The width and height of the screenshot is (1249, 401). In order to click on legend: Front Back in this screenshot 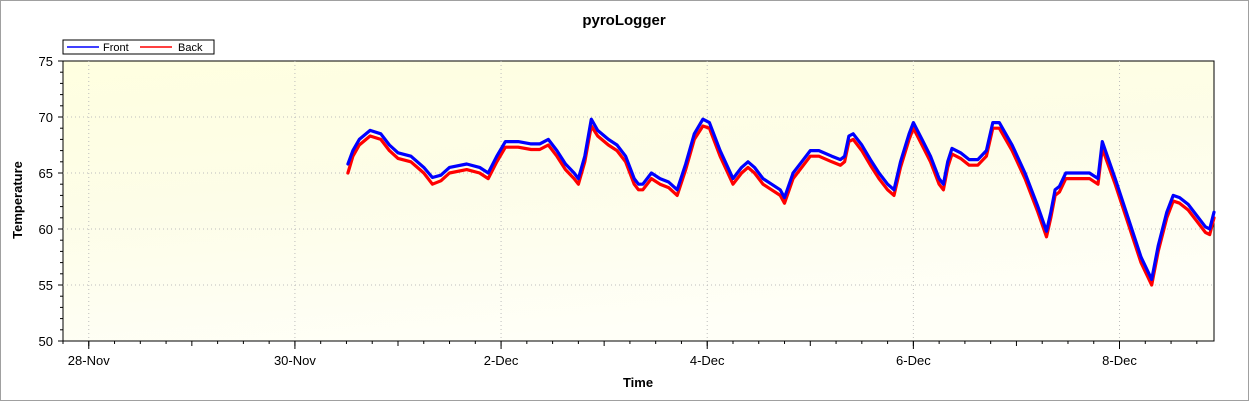, I will do `click(138, 47)`.